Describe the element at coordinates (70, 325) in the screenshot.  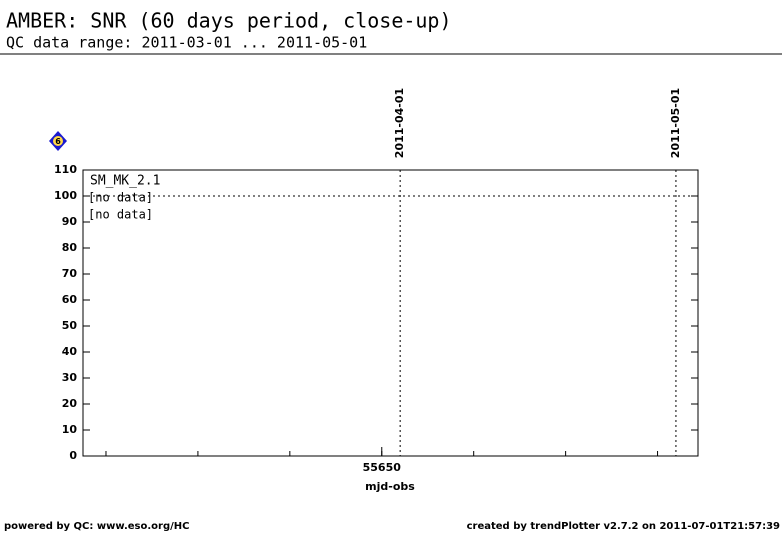
I see `y-tick-label: 50` at that location.